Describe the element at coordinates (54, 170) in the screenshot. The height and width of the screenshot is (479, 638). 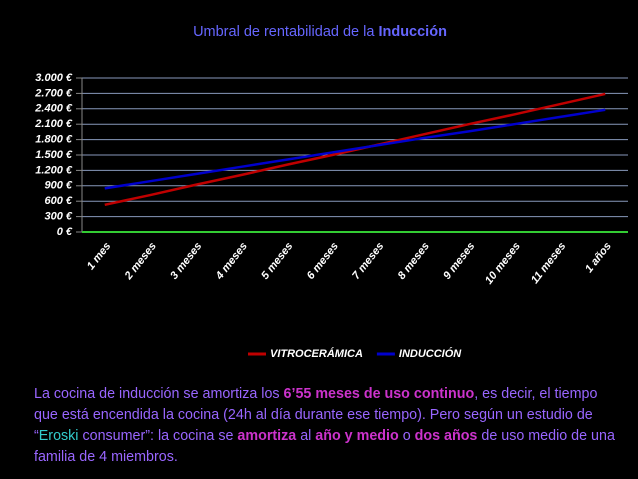
I see `y-tick-label: 1.200 €` at that location.